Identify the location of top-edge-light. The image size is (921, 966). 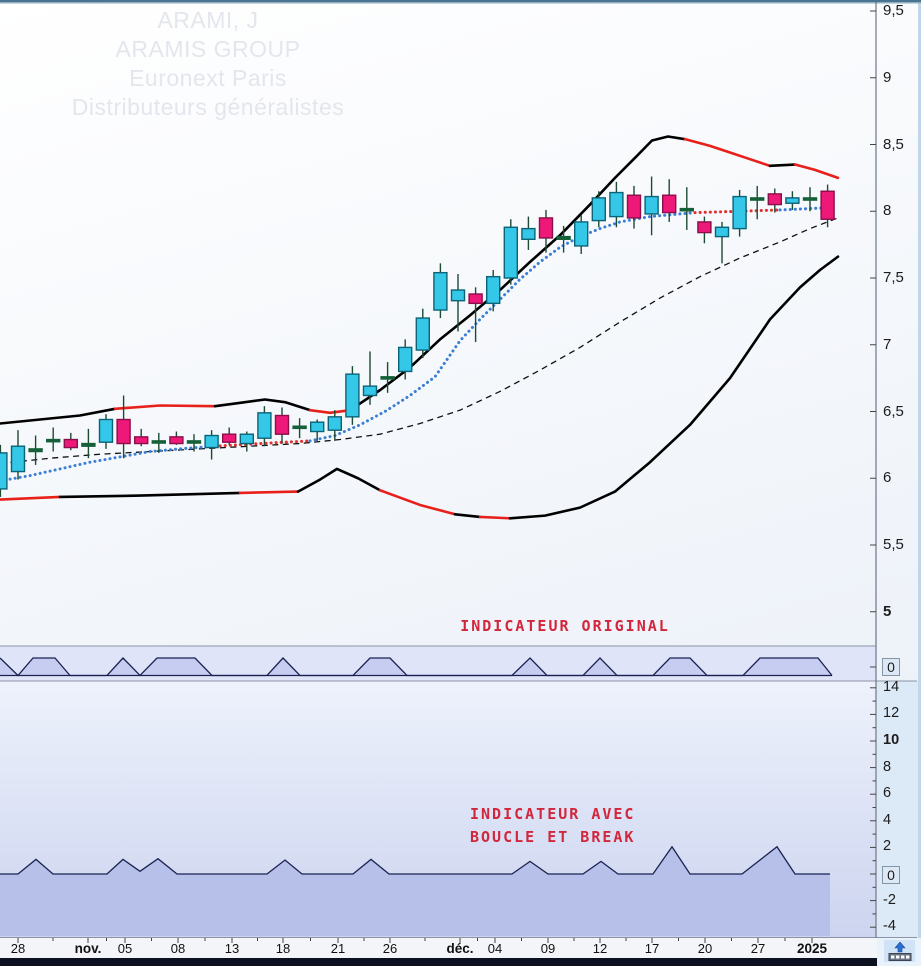
(460, 3).